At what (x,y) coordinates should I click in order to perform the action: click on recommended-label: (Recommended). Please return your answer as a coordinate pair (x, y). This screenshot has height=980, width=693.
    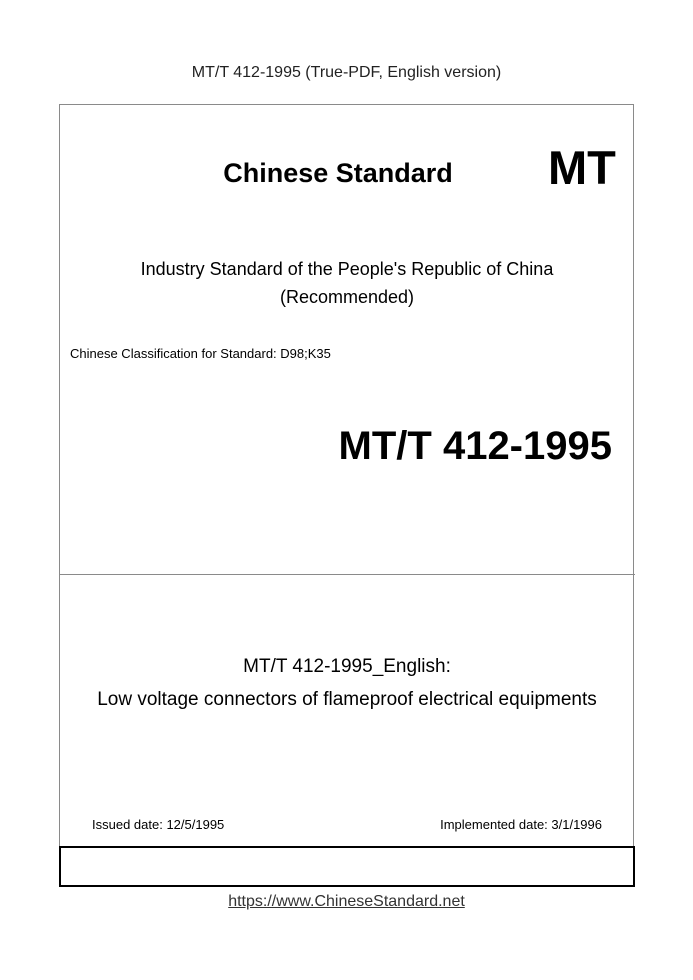
    Looking at the image, I should click on (347, 297).